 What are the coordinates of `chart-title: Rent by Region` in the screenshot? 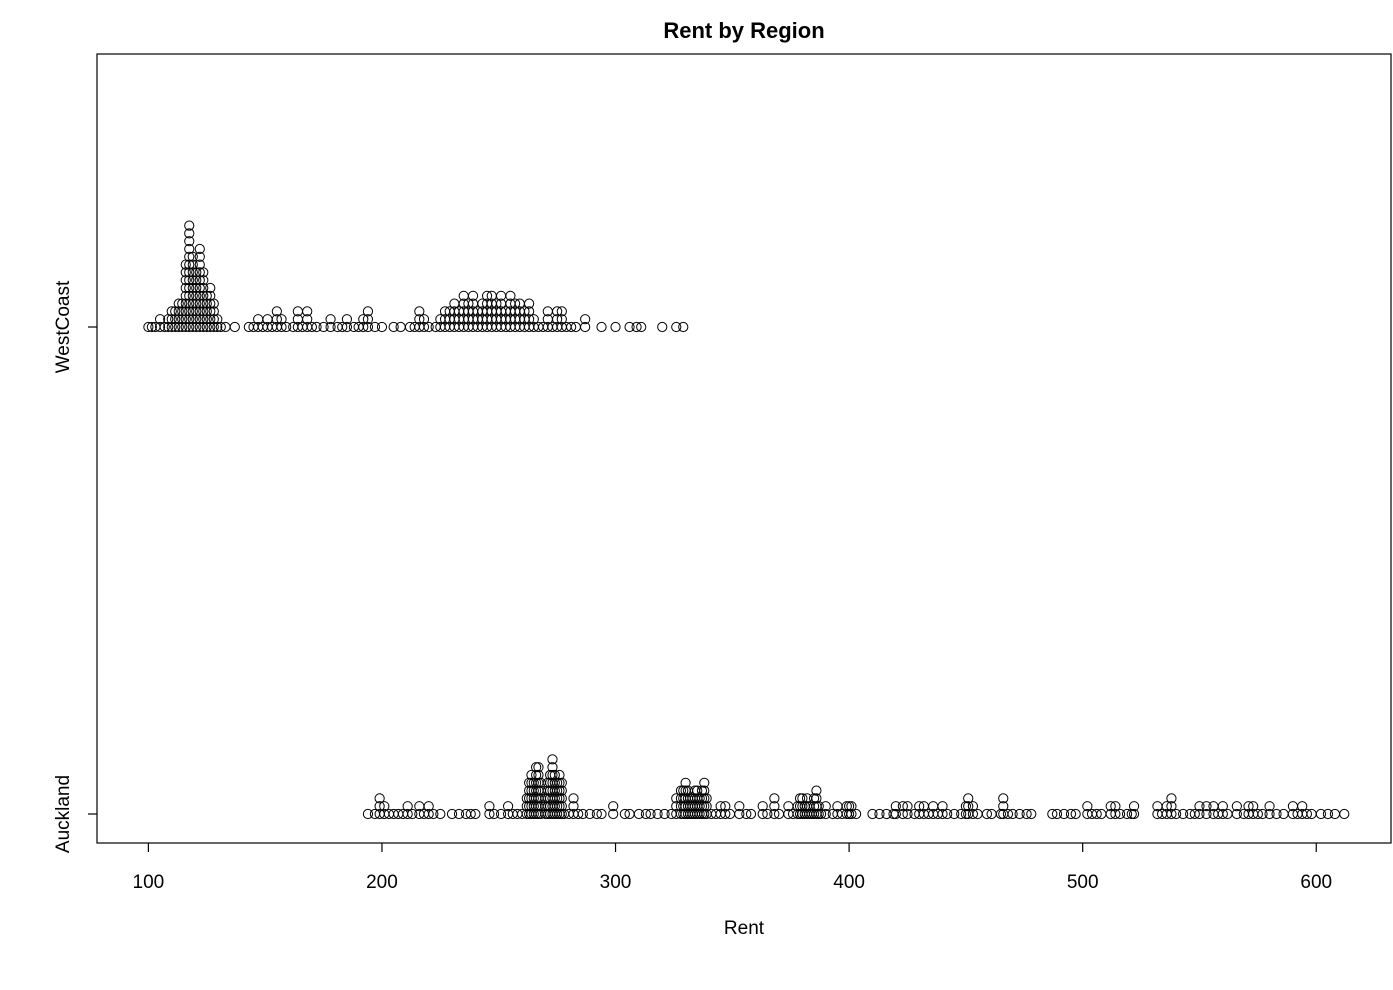 It's located at (743, 30).